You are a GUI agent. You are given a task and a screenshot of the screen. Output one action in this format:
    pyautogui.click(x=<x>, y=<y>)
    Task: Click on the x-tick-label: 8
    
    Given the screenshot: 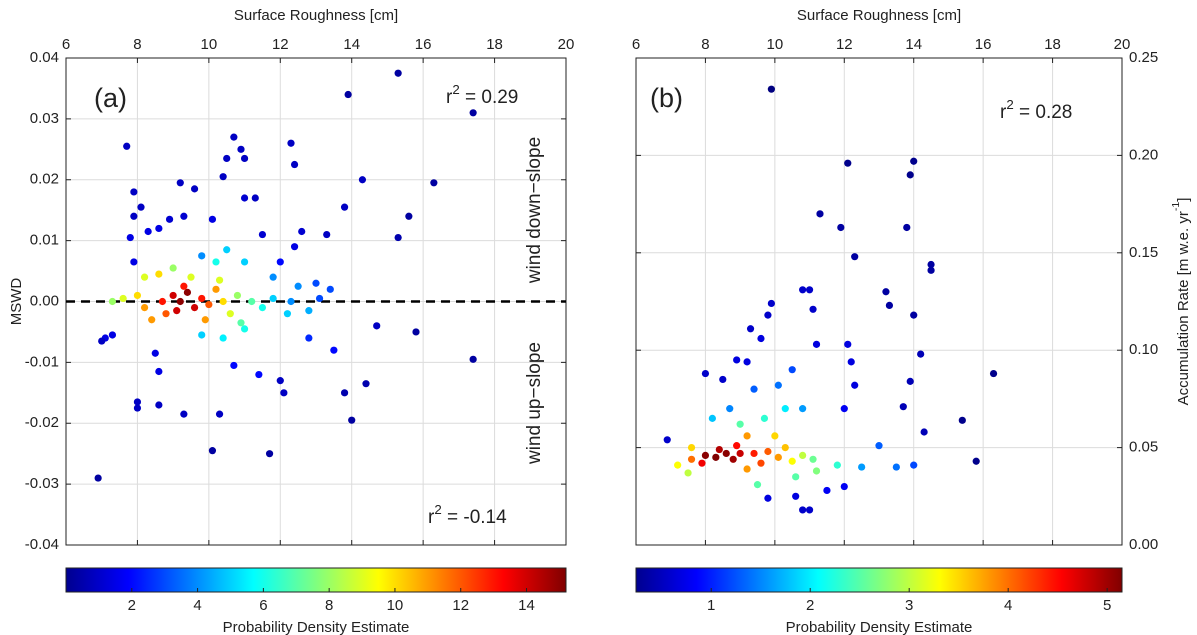 What is the action you would take?
    pyautogui.click(x=705, y=44)
    